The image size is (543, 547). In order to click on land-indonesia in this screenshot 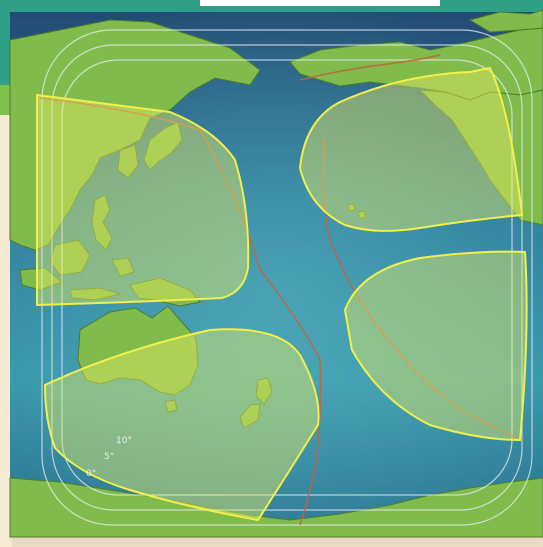, I will do `click(77, 279)`.